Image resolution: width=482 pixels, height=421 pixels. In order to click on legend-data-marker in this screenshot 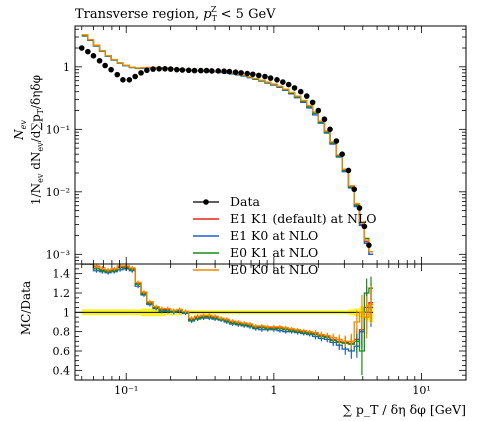, I will do `click(206, 202)`.